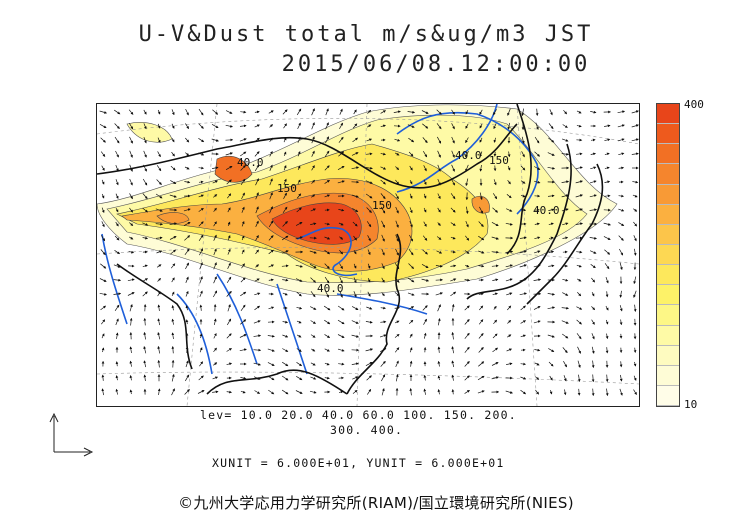 This screenshot has width=752, height=532. I want to click on color-bar-step, so click(668, 355).